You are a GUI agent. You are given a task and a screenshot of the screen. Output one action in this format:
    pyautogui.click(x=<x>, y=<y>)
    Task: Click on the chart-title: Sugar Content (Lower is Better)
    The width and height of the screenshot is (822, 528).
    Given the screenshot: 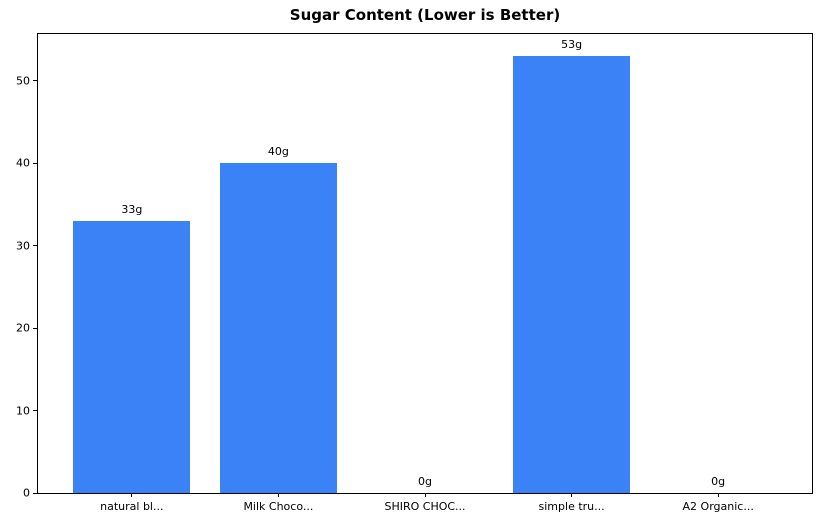 What is the action you would take?
    pyautogui.click(x=425, y=15)
    